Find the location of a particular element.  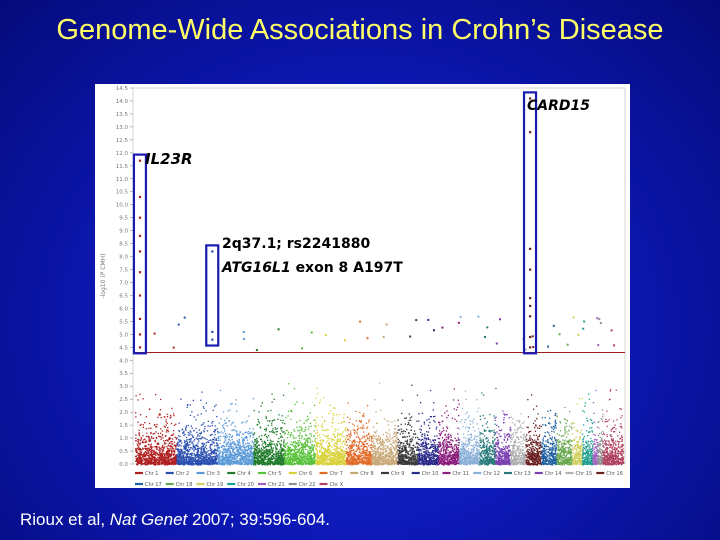

snp-outlier is located at coordinates (256, 350).